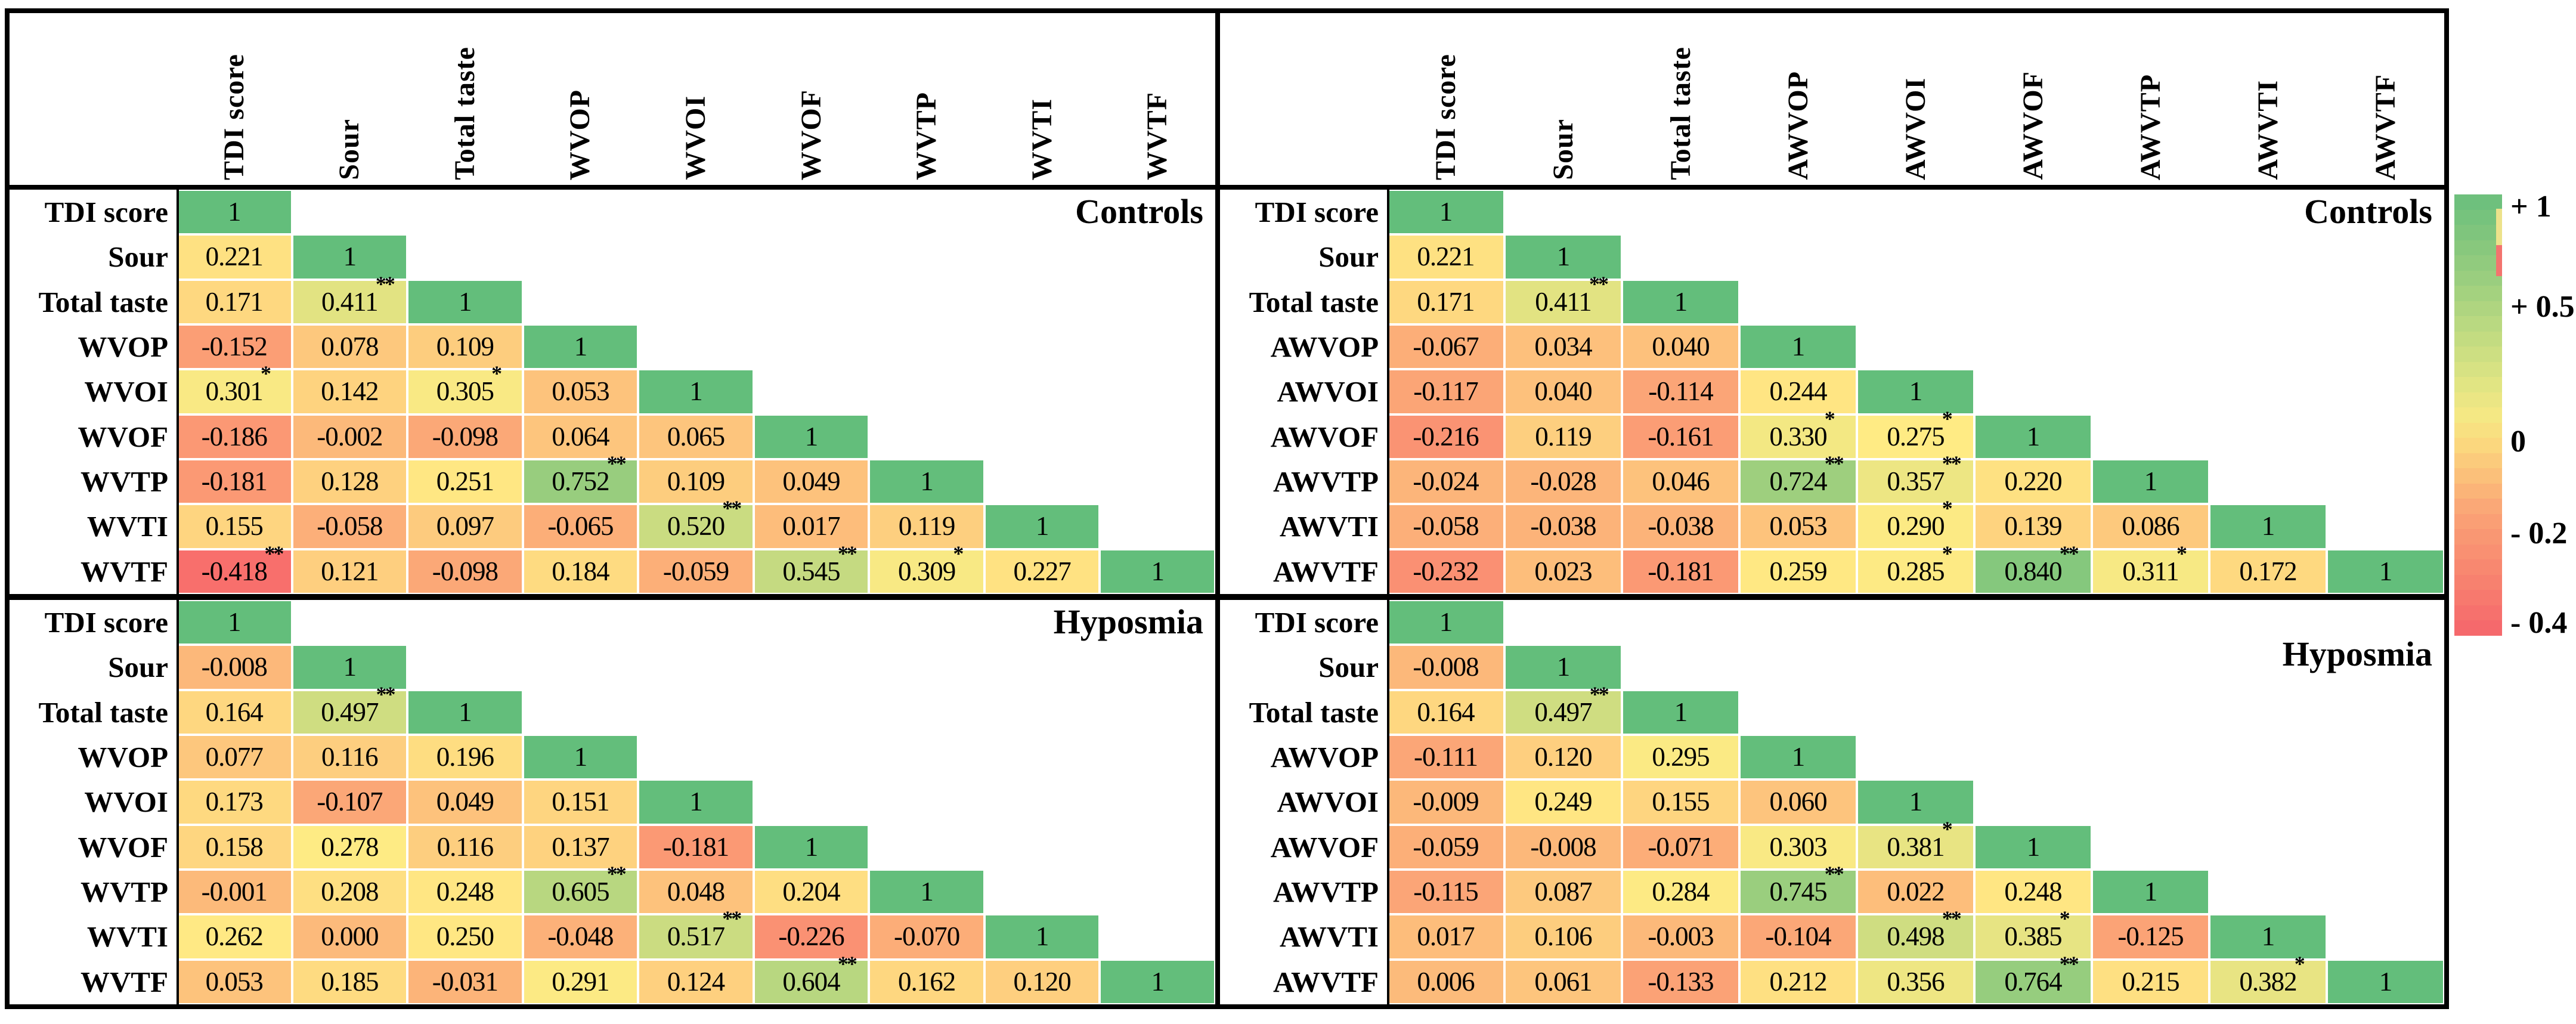  Describe the element at coordinates (581, 937) in the screenshot. I see `correlation-cell: -0.048` at that location.